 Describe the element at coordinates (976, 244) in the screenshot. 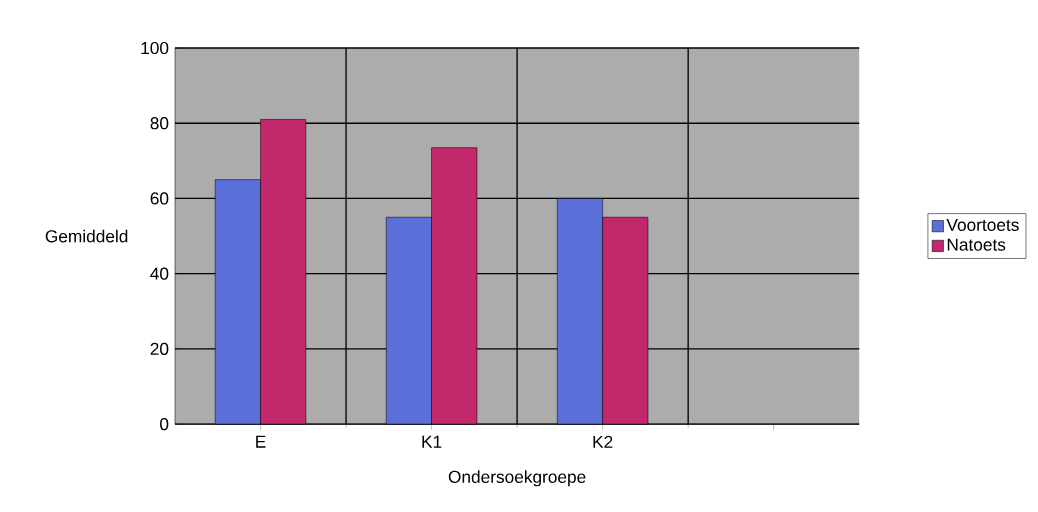

I see `legend-label: Natoets` at that location.